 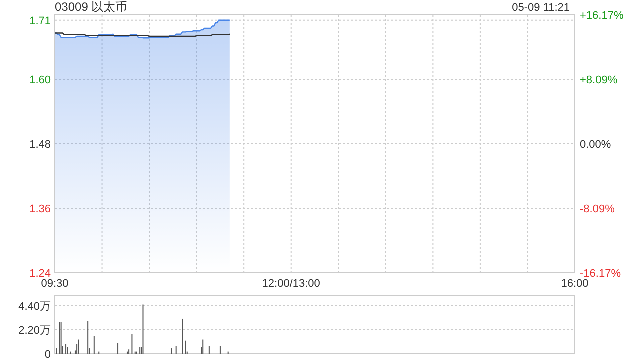 I want to click on y2-tick-label: -16.17%, so click(x=601, y=274).